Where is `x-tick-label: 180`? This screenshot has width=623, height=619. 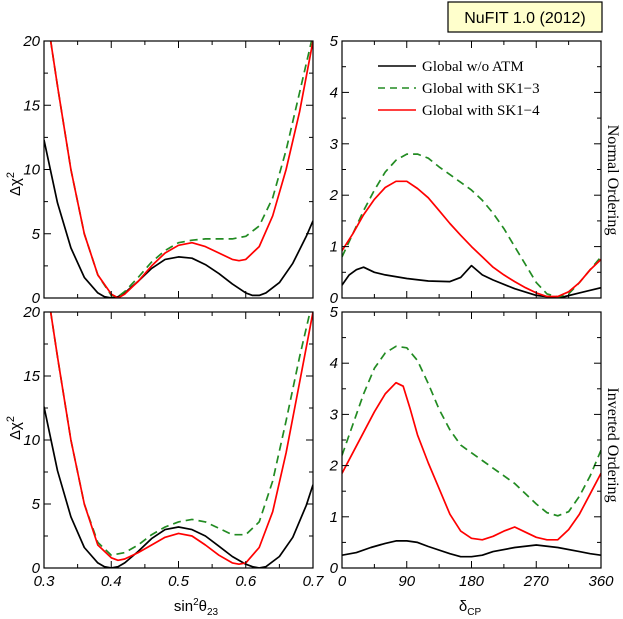
x-tick-label: 180 is located at coordinates (472, 581).